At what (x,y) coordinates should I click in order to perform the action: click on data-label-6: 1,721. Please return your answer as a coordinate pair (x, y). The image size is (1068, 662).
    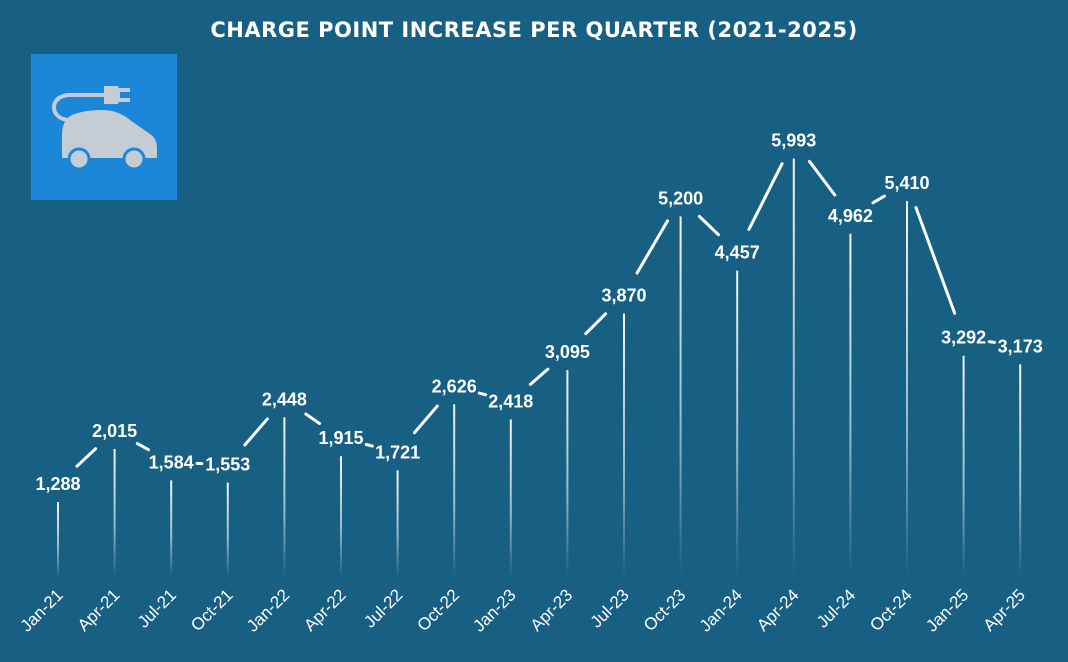
    Looking at the image, I should click on (397, 452).